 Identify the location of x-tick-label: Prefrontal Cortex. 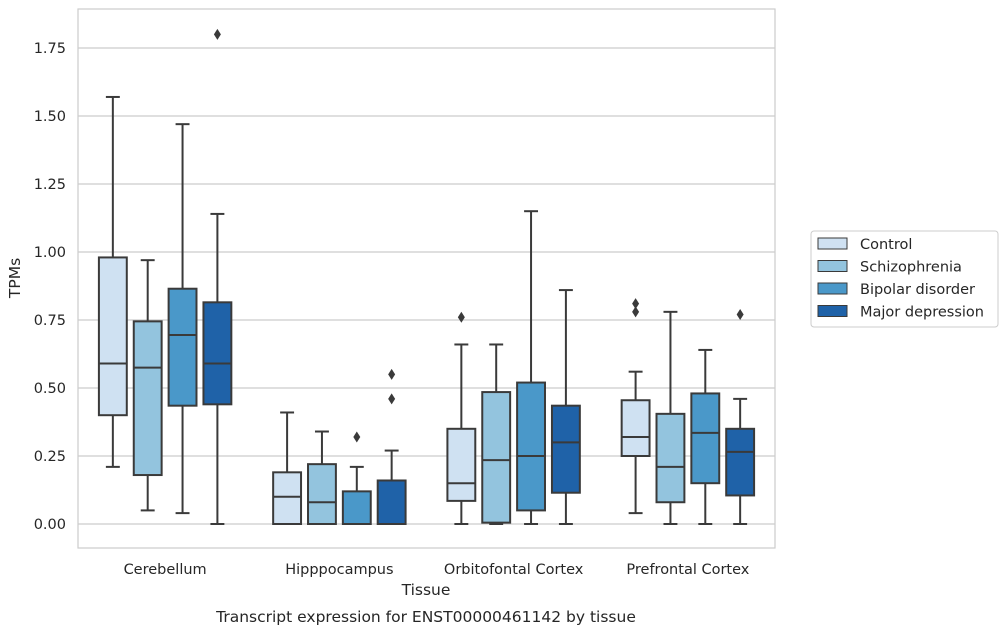
(687, 570).